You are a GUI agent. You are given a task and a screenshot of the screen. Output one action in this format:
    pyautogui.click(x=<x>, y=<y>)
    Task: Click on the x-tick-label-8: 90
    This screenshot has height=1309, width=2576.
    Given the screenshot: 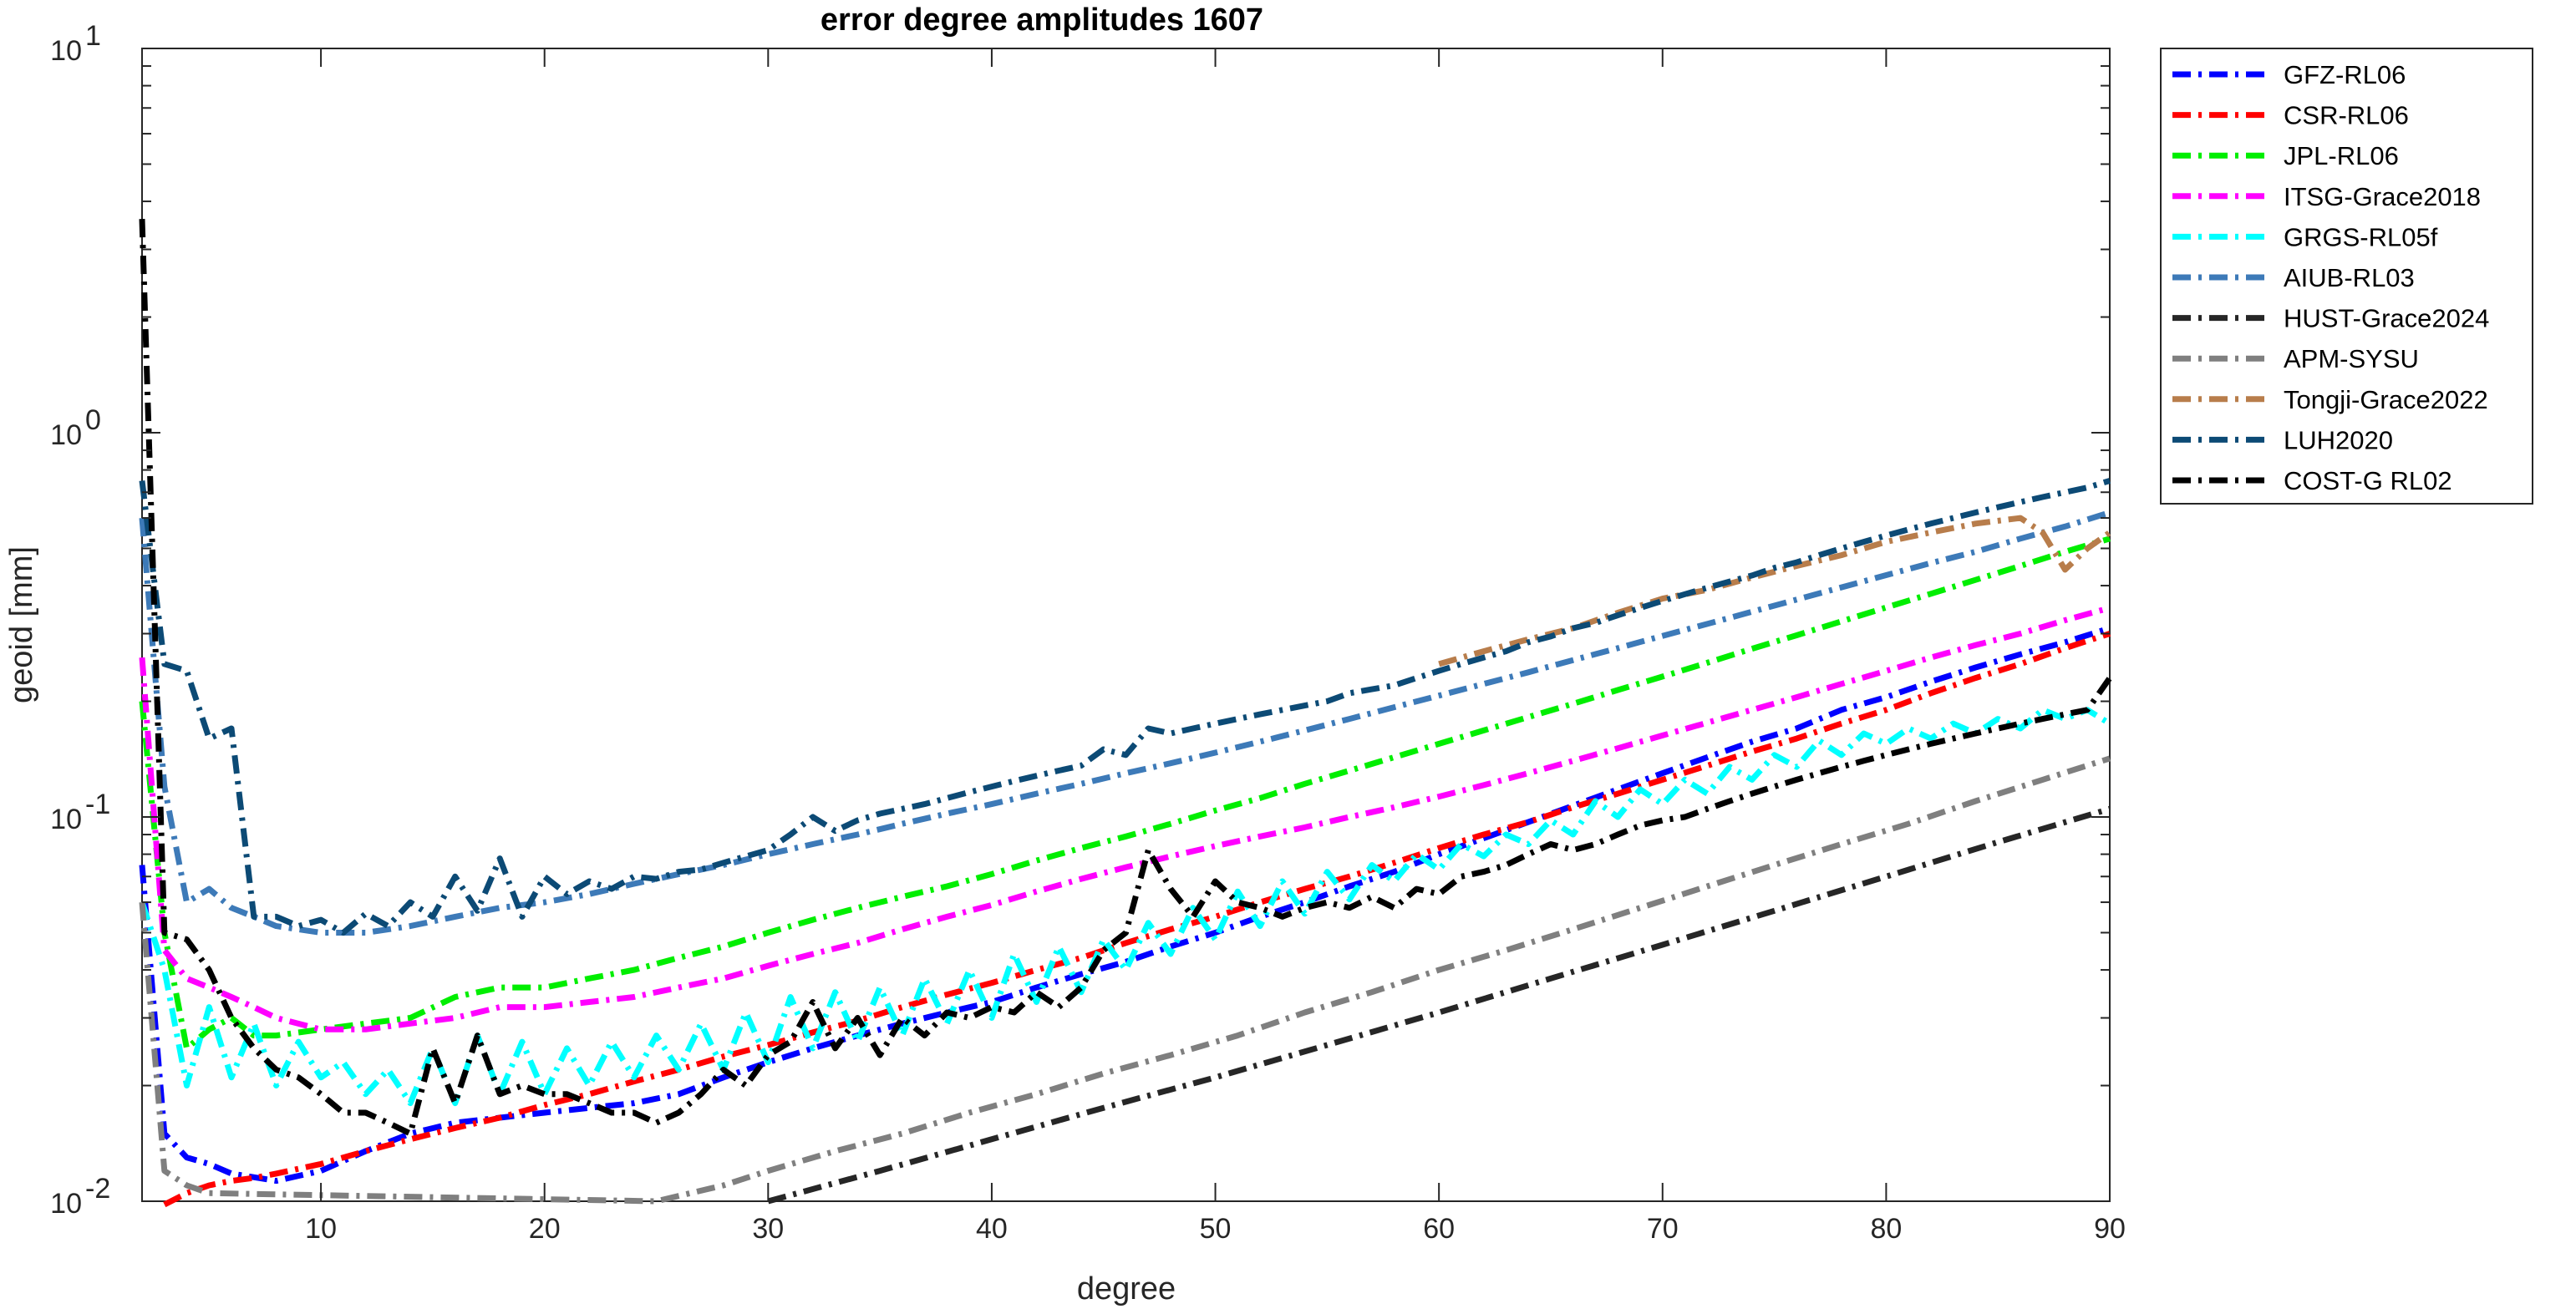 What is the action you would take?
    pyautogui.click(x=2110, y=1229)
    